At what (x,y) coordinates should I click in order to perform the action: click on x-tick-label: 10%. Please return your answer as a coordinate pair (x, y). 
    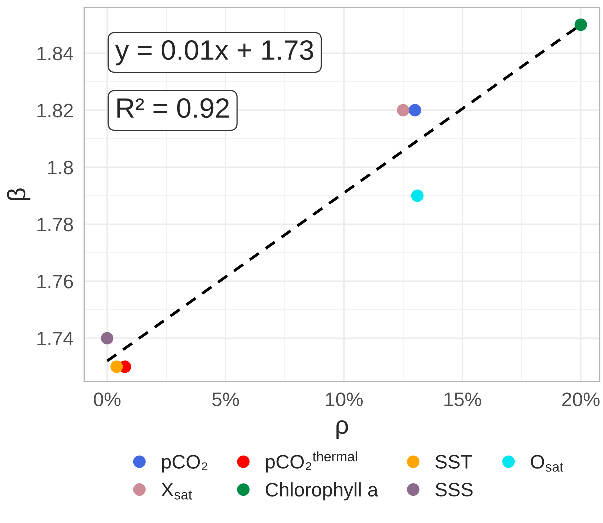
    Looking at the image, I should click on (344, 399).